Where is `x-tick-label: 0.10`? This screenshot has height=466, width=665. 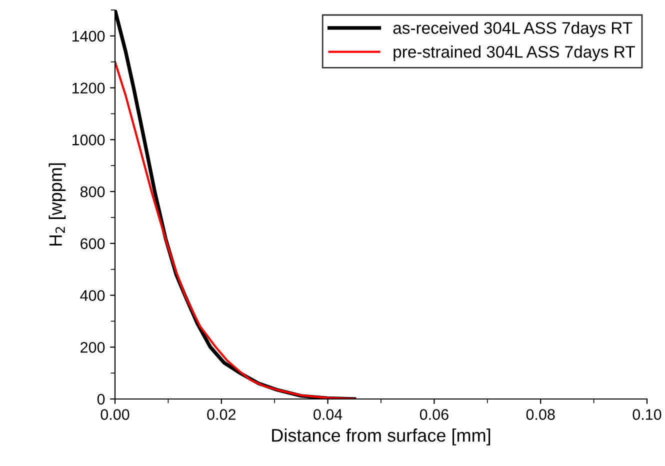 x-tick-label: 0.10 is located at coordinates (647, 414).